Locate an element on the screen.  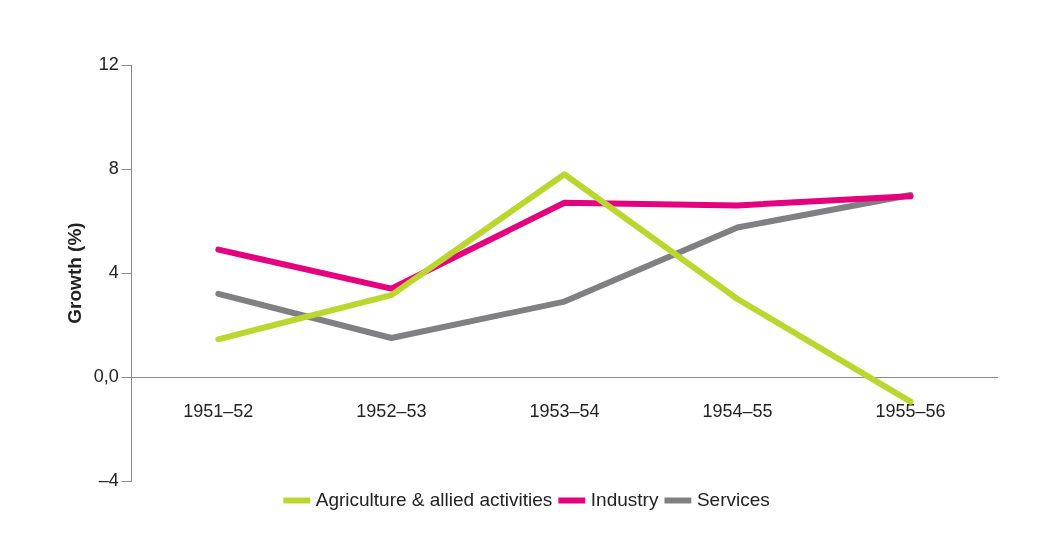
y-tick-label: 12 is located at coordinates (108, 63).